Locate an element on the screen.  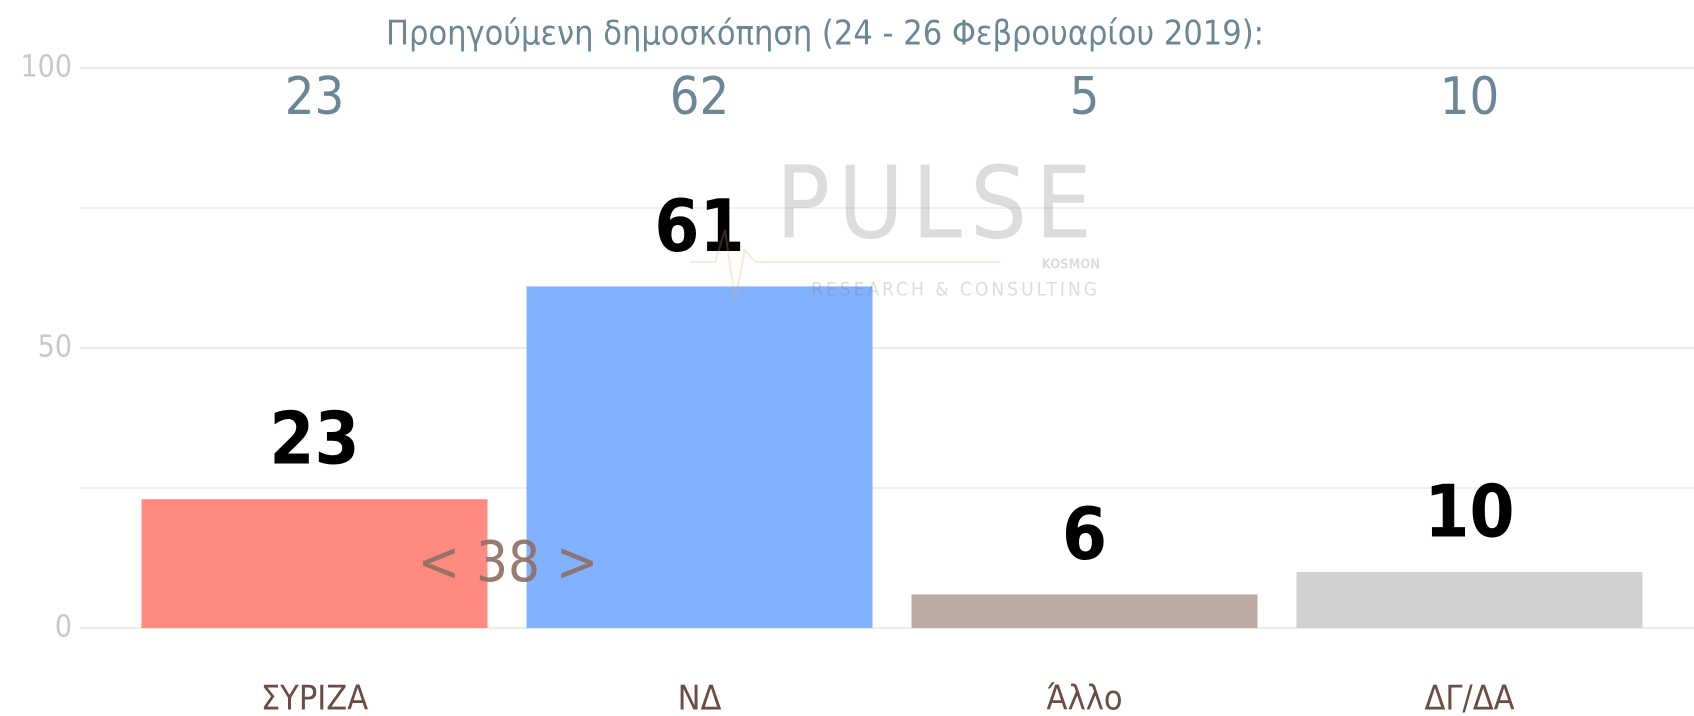
previous-value: 10 is located at coordinates (1470, 97).